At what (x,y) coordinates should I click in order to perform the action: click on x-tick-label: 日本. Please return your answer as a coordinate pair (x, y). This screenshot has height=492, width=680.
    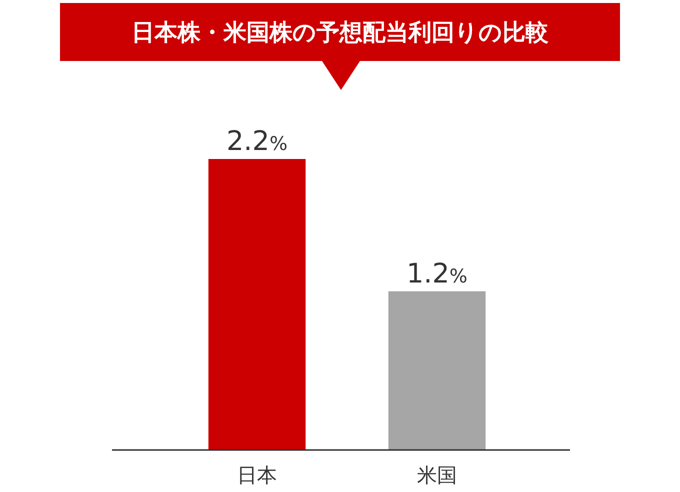
    Looking at the image, I should click on (257, 475).